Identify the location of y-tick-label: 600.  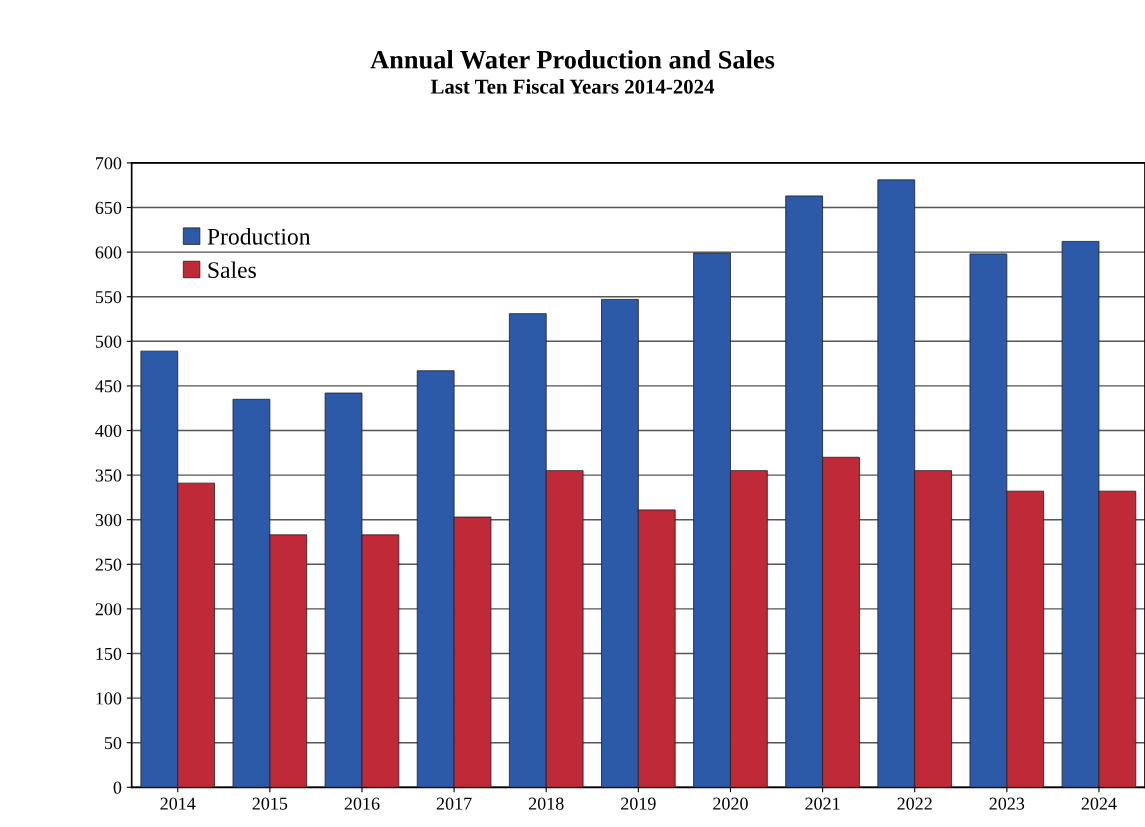
(108, 252).